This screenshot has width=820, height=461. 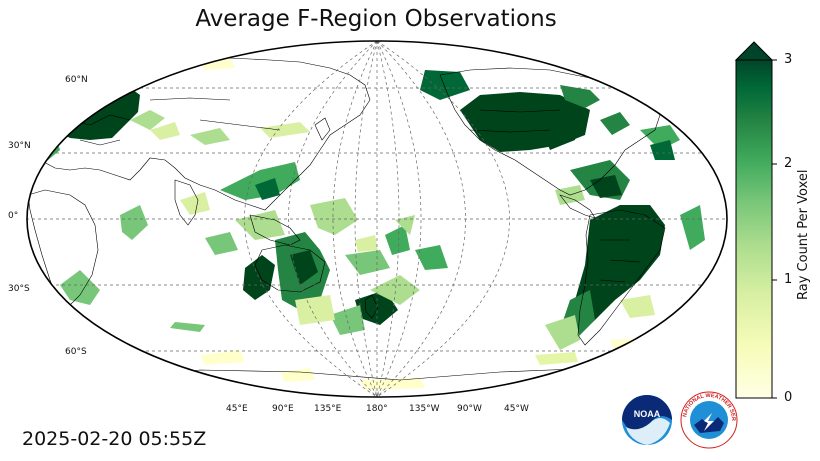 I want to click on colorbar, so click(x=755, y=220).